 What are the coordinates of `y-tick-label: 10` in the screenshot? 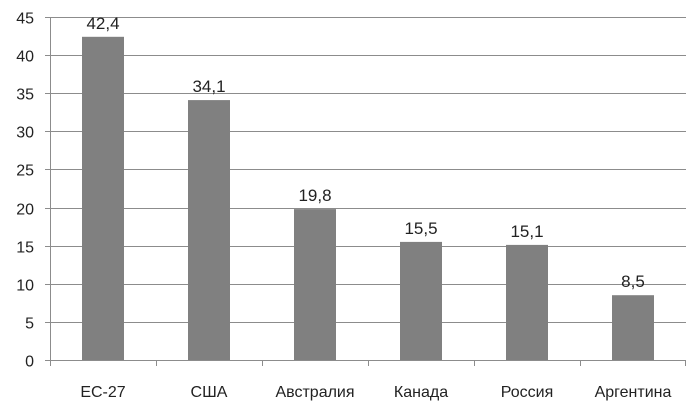 It's located at (25, 286).